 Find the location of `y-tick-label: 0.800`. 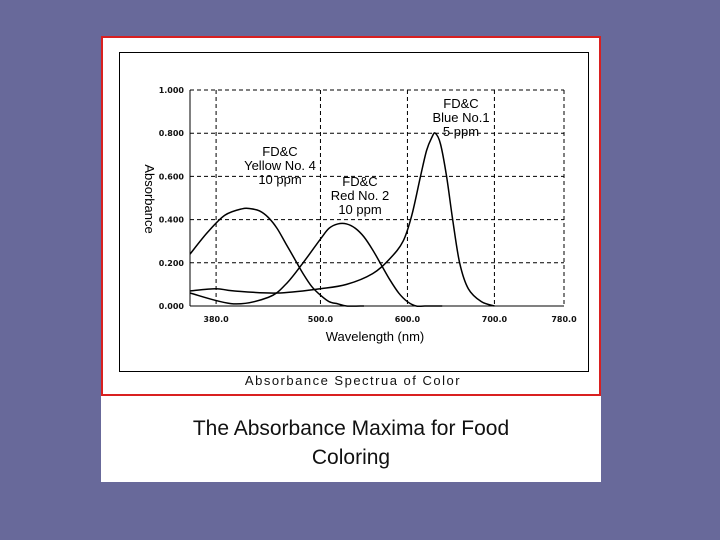

y-tick-label: 0.800 is located at coordinates (172, 133).